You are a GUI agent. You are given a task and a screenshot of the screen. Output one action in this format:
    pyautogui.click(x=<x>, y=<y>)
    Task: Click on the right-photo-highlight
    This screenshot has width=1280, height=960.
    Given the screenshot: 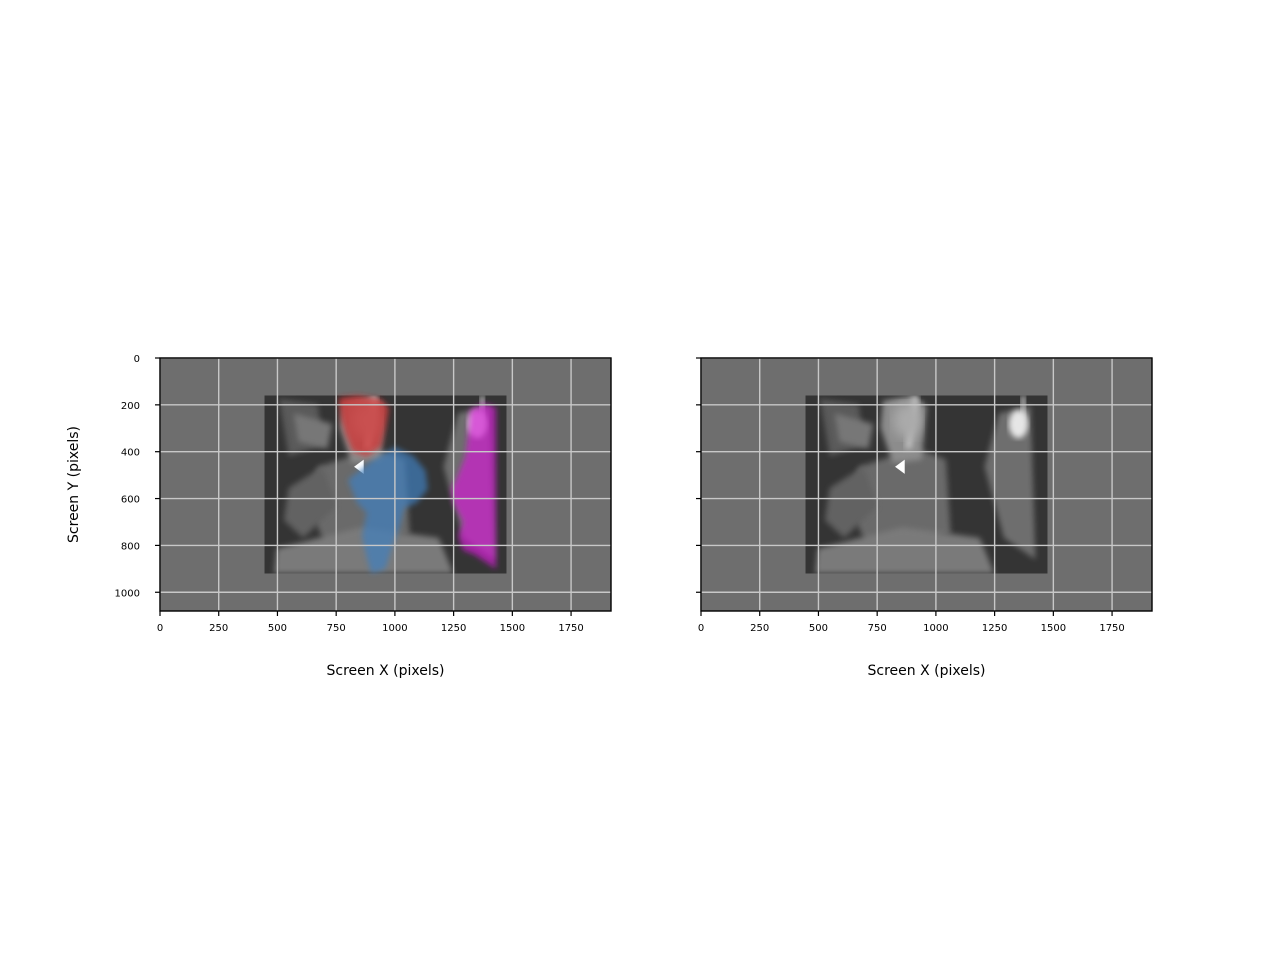 What is the action you would take?
    pyautogui.click(x=900, y=466)
    